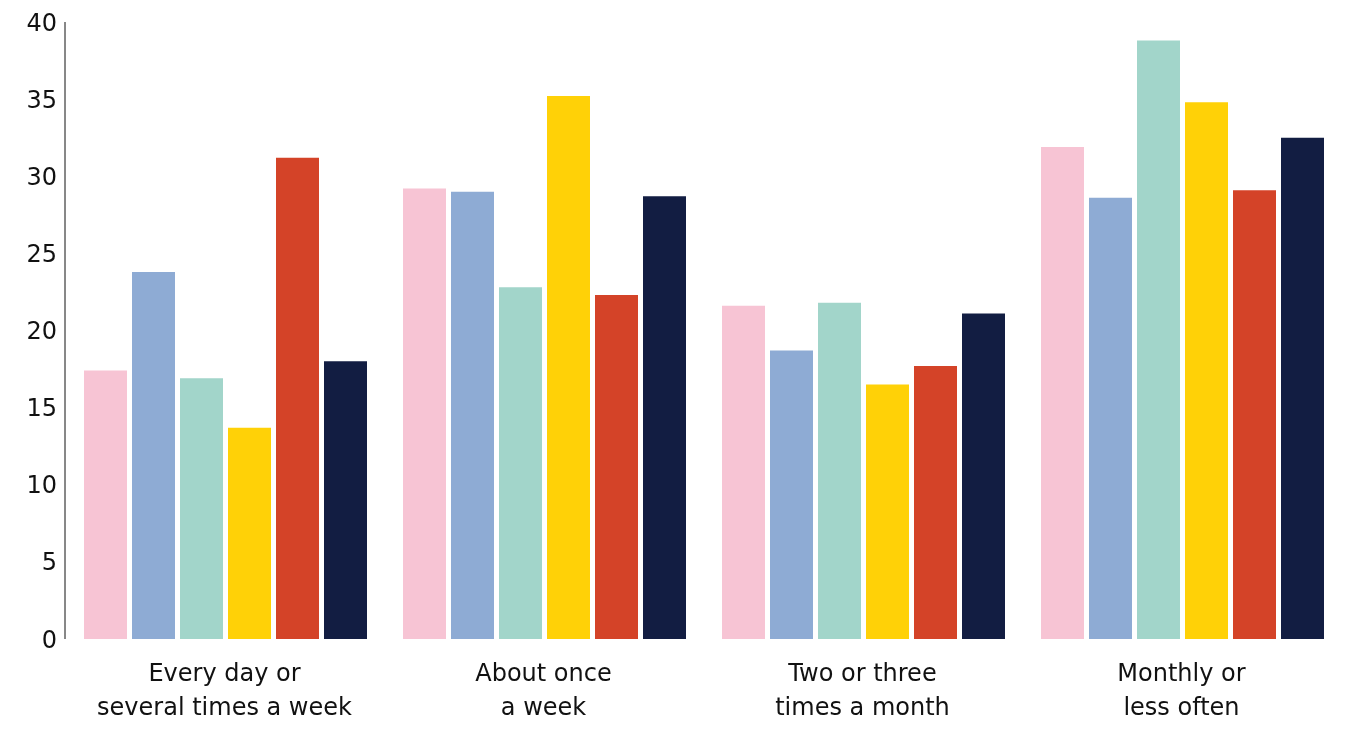 This screenshot has height=731, width=1357. Describe the element at coordinates (41, 408) in the screenshot. I see `y-tick-label: 15` at that location.